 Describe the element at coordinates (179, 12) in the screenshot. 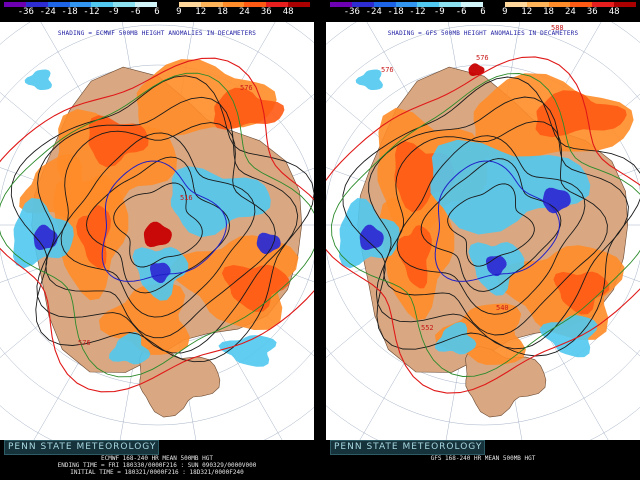

I see `legend-tick-label: 9` at that location.